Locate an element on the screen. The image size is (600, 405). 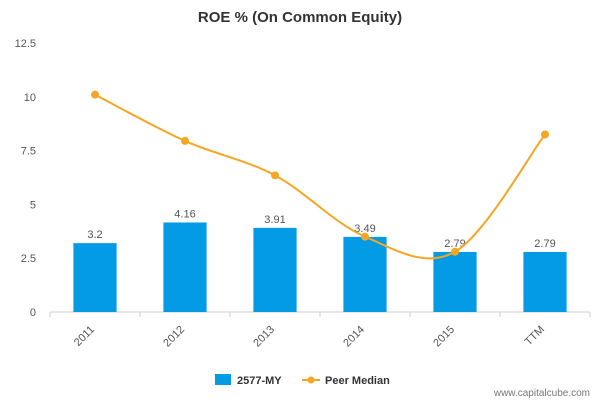
x-tick-label: 2012 is located at coordinates (174, 337).